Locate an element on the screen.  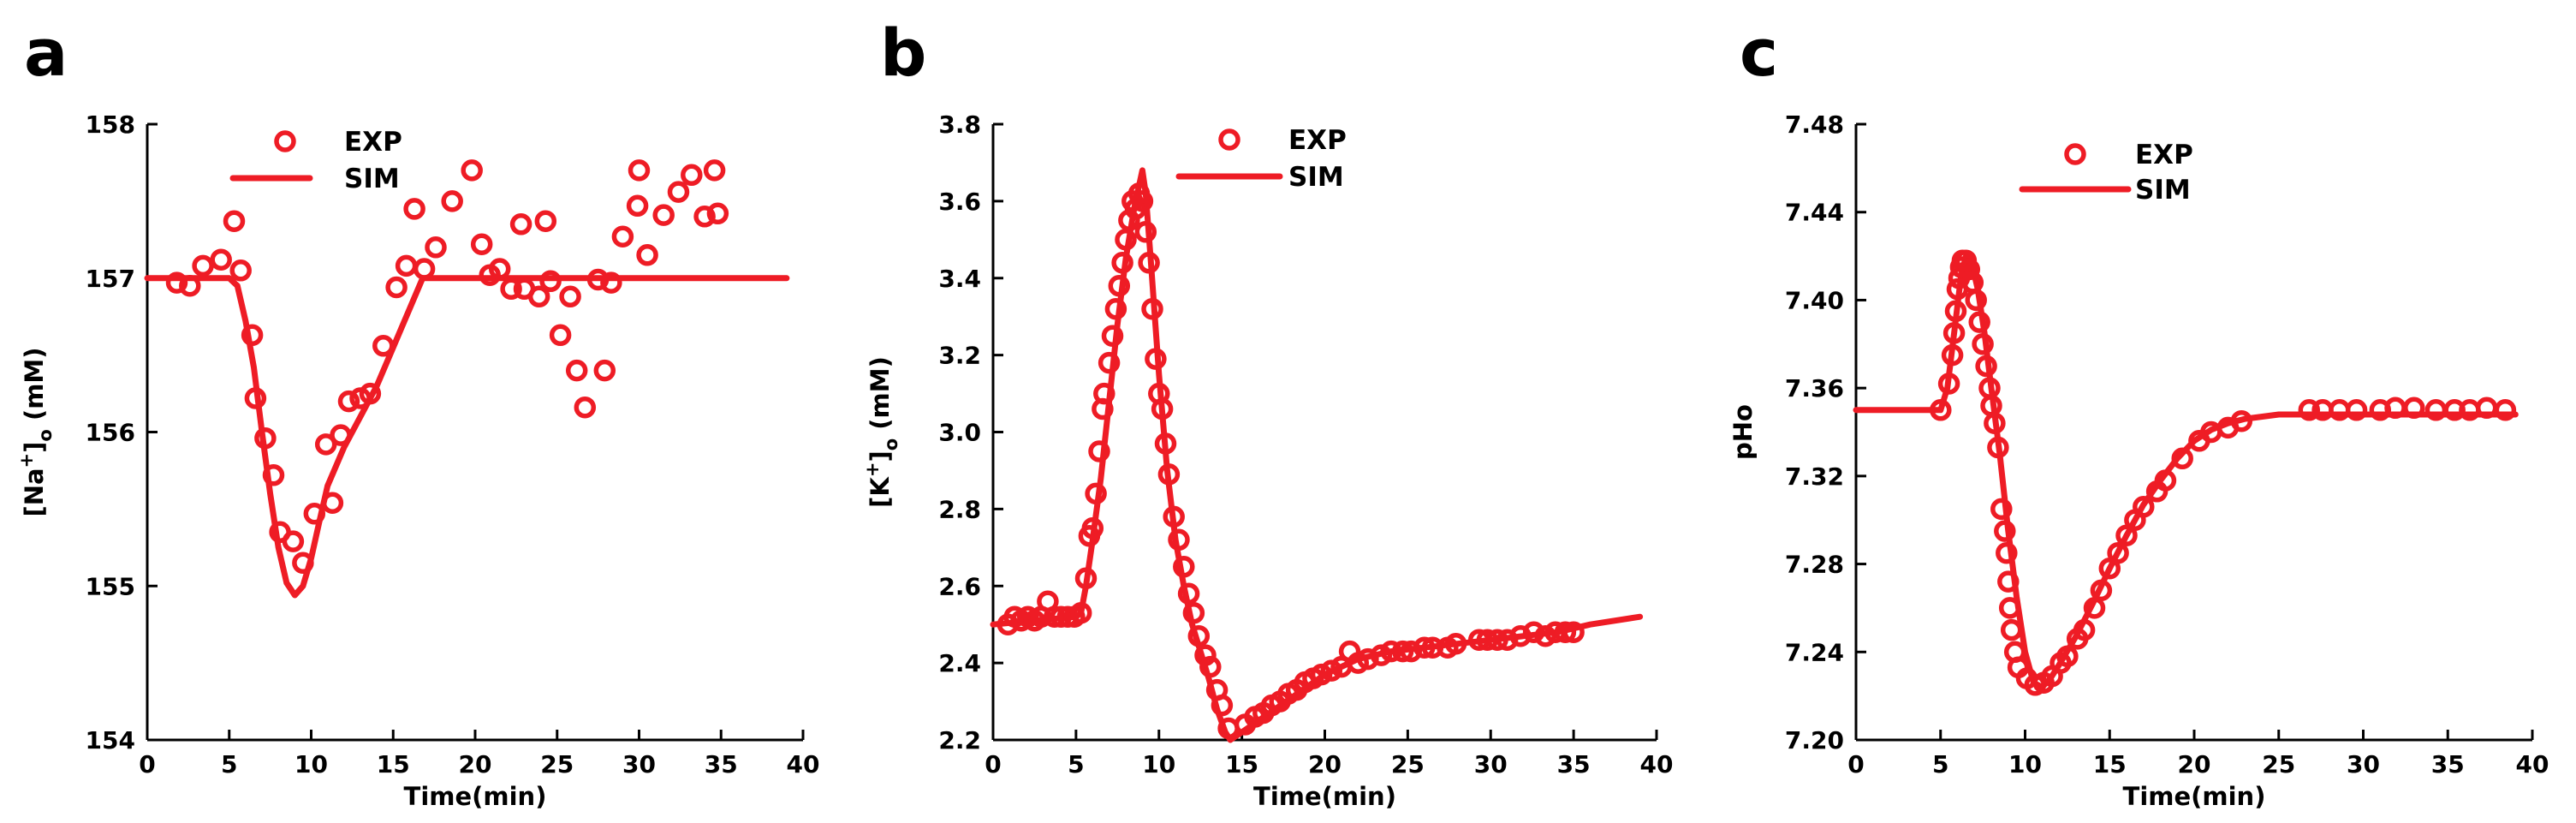
y-tick-label: 3.6 is located at coordinates (960, 202).